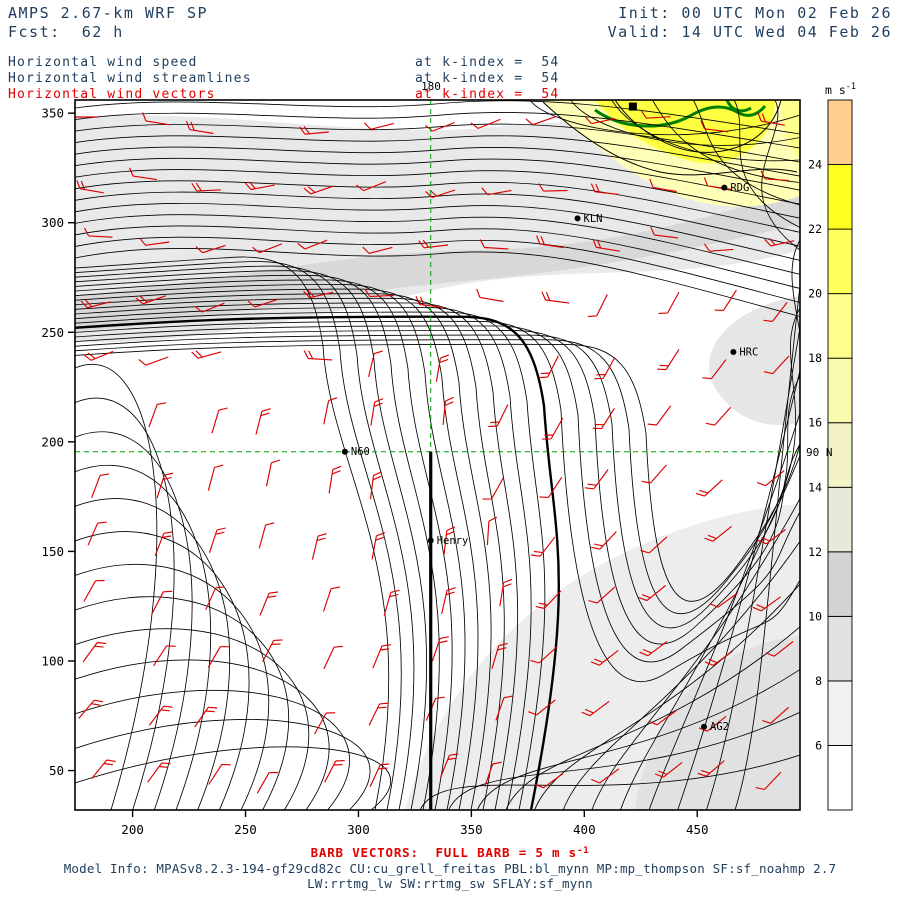  What do you see at coordinates (815, 552) in the screenshot?
I see `colorbar-tick-label: 12` at bounding box center [815, 552].